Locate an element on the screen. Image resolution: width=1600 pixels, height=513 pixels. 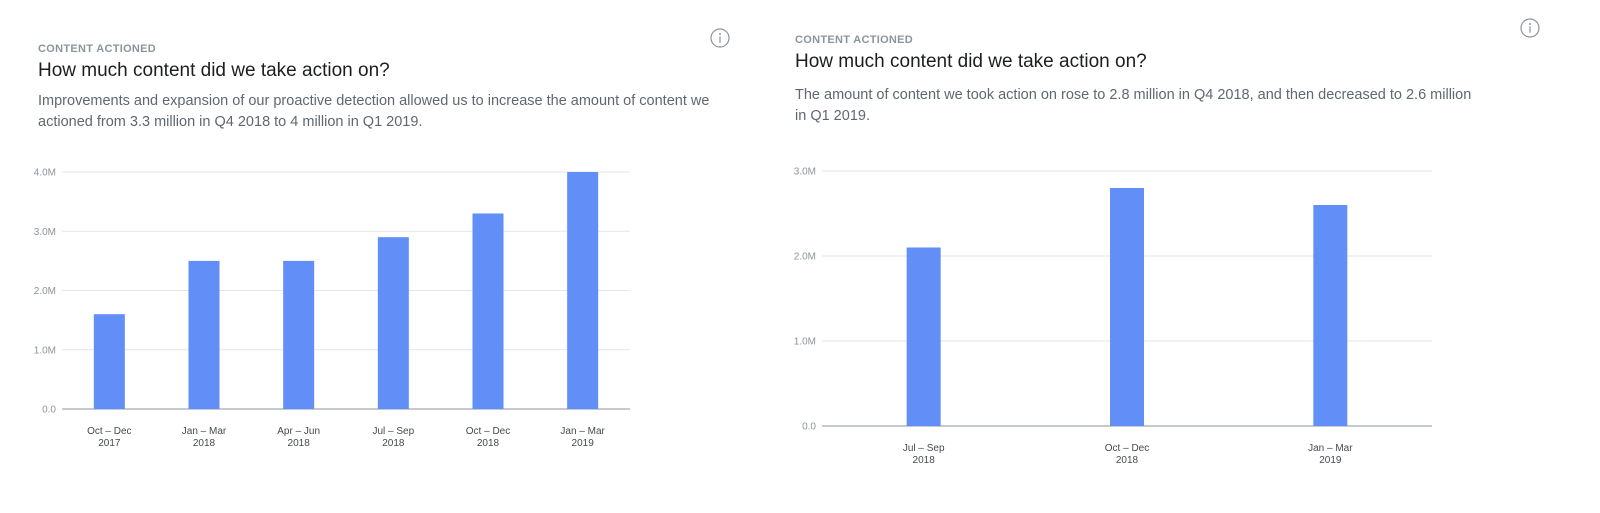
x-tick-label: 2017 is located at coordinates (109, 443).